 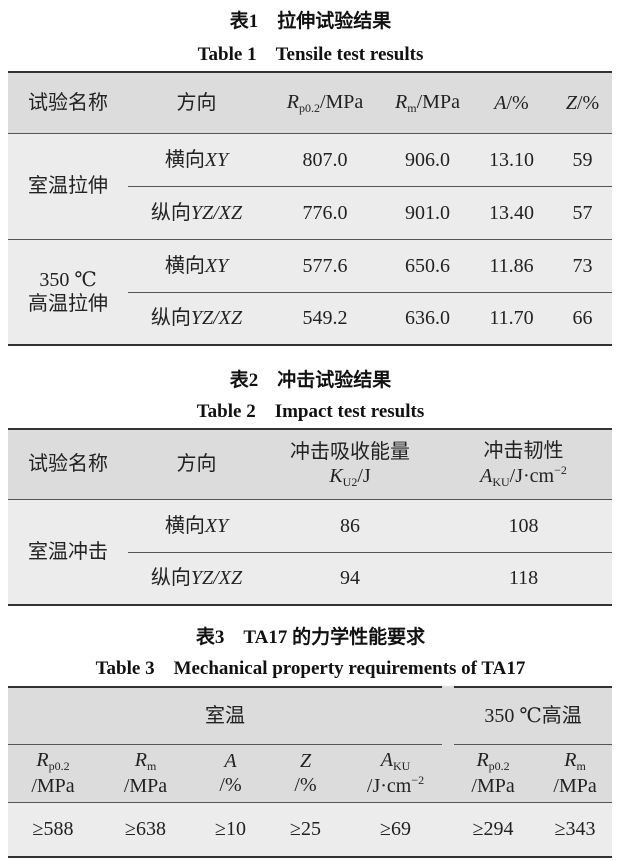 What do you see at coordinates (582, 103) in the screenshot?
I see `header-col-5: Z/%` at bounding box center [582, 103].